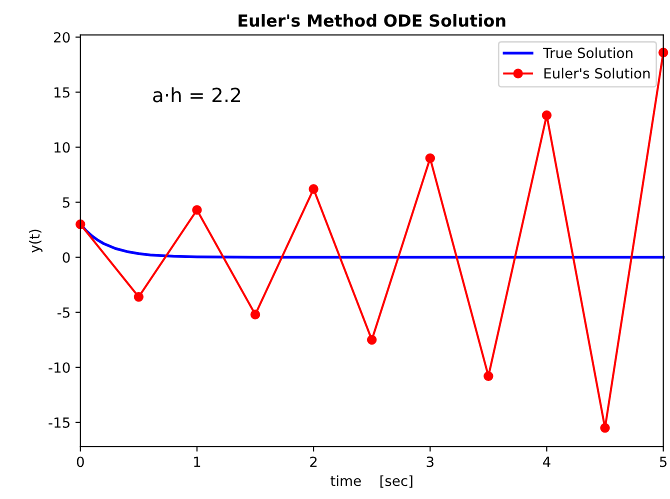 The width and height of the screenshot is (670, 499). What do you see at coordinates (372, 20) in the screenshot?
I see `chart-title: Euler's Method ODE Solution` at bounding box center [372, 20].